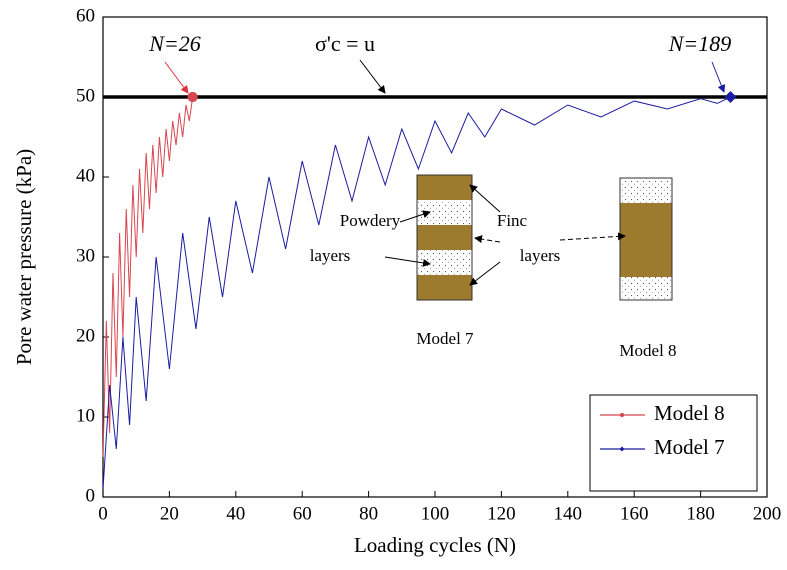 The width and height of the screenshot is (787, 570). What do you see at coordinates (85, 335) in the screenshot?
I see `y-tick-label: 20` at bounding box center [85, 335].